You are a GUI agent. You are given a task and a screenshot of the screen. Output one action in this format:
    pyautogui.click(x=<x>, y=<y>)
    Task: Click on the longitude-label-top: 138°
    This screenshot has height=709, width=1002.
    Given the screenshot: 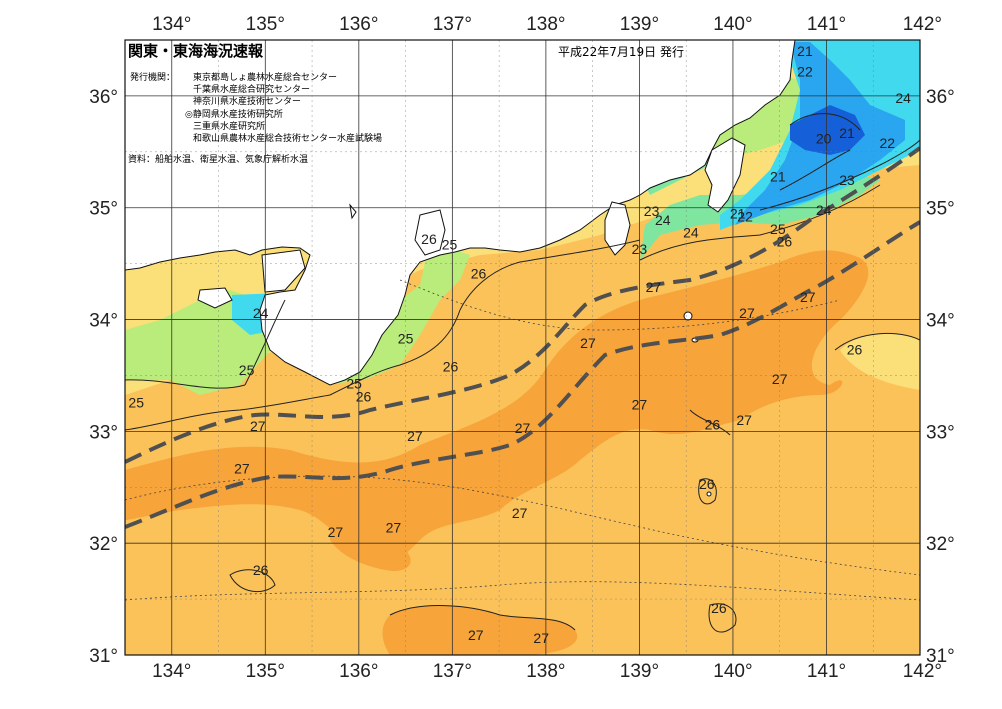 What is the action you would take?
    pyautogui.click(x=545, y=24)
    